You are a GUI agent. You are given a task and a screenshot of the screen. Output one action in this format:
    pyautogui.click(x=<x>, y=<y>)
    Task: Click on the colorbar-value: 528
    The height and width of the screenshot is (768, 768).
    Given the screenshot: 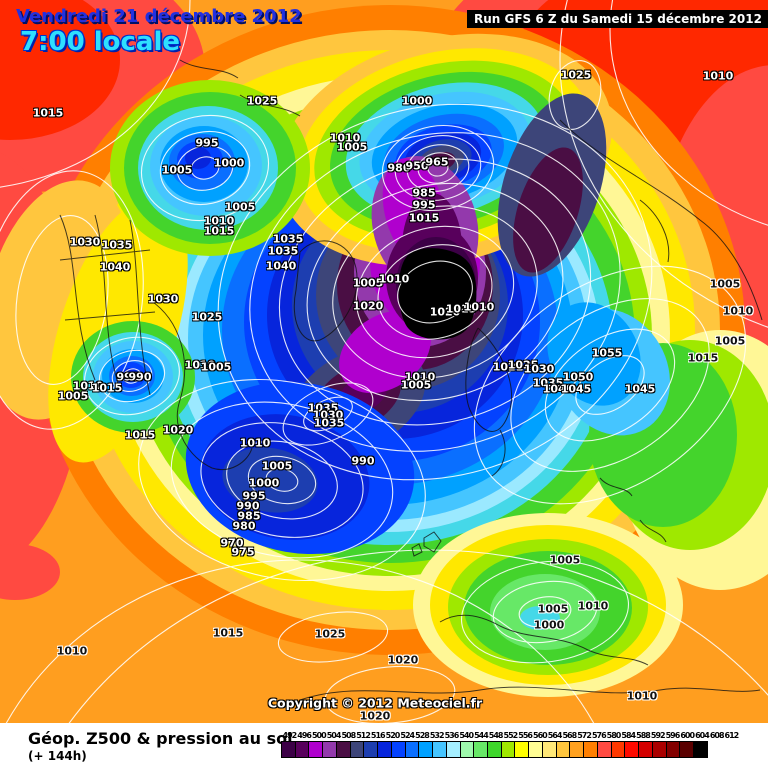 What is the action you would take?
    pyautogui.click(x=422, y=735)
    